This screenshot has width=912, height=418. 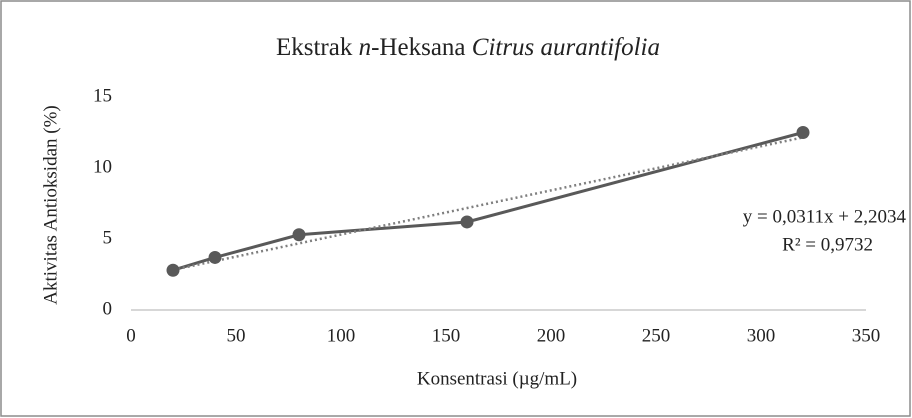 What do you see at coordinates (761, 335) in the screenshot?
I see `x-tick-label: 300` at bounding box center [761, 335].